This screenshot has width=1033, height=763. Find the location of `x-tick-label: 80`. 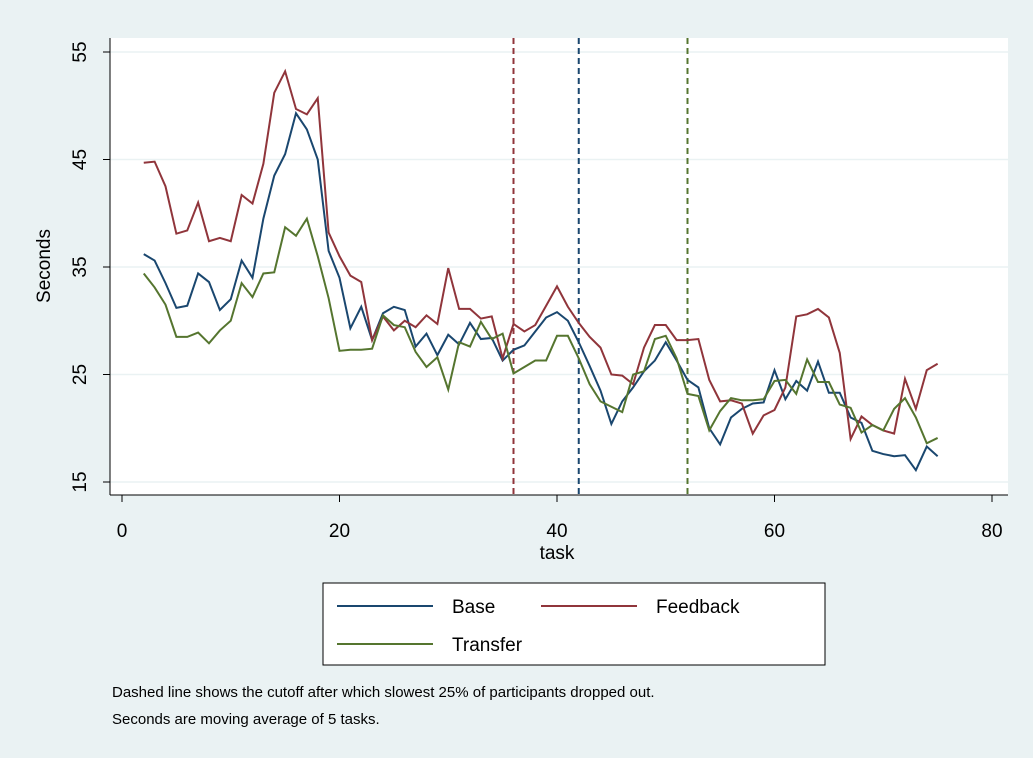

x-tick-label: 80 is located at coordinates (991, 531).